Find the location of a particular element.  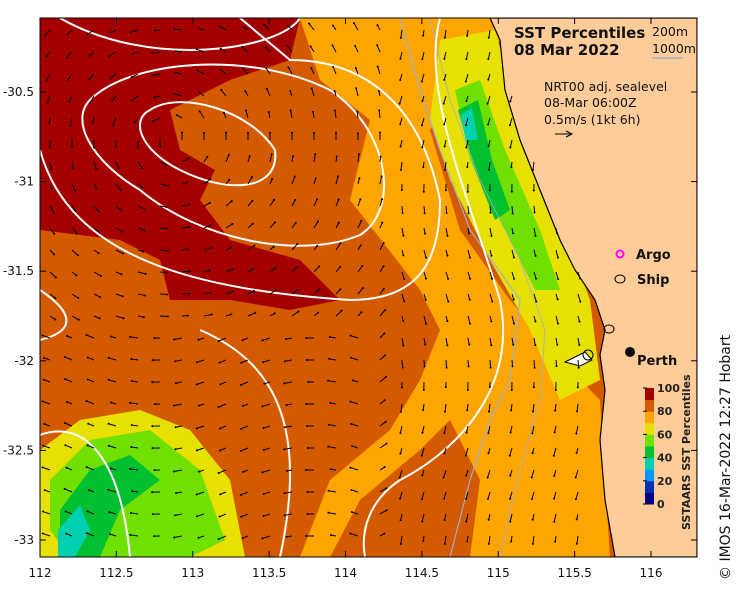

current-scale: 0.5m/s (1kt 6h) is located at coordinates (592, 119).